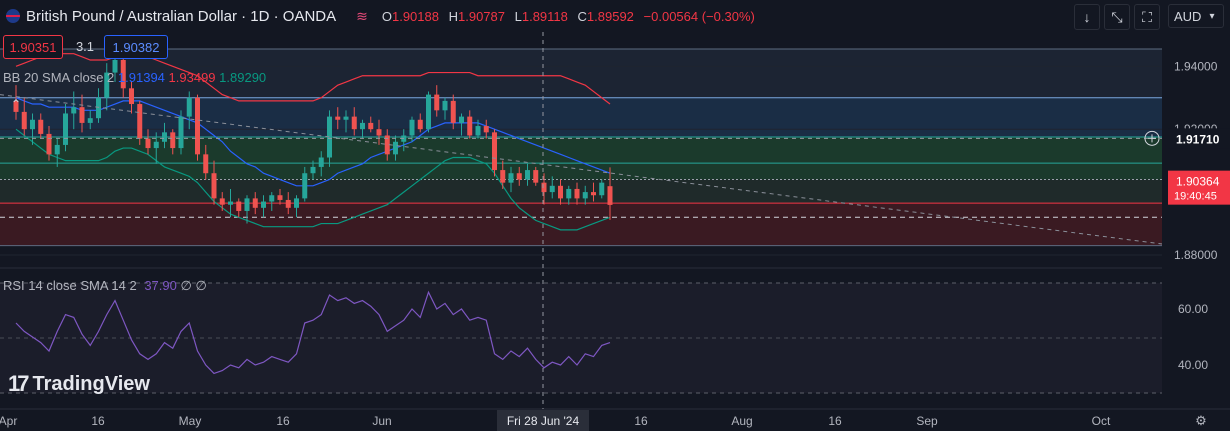 The width and height of the screenshot is (1230, 431). Describe the element at coordinates (70, 285) in the screenshot. I see `rsi-label: RSI 14 close SMA 14 2` at that location.